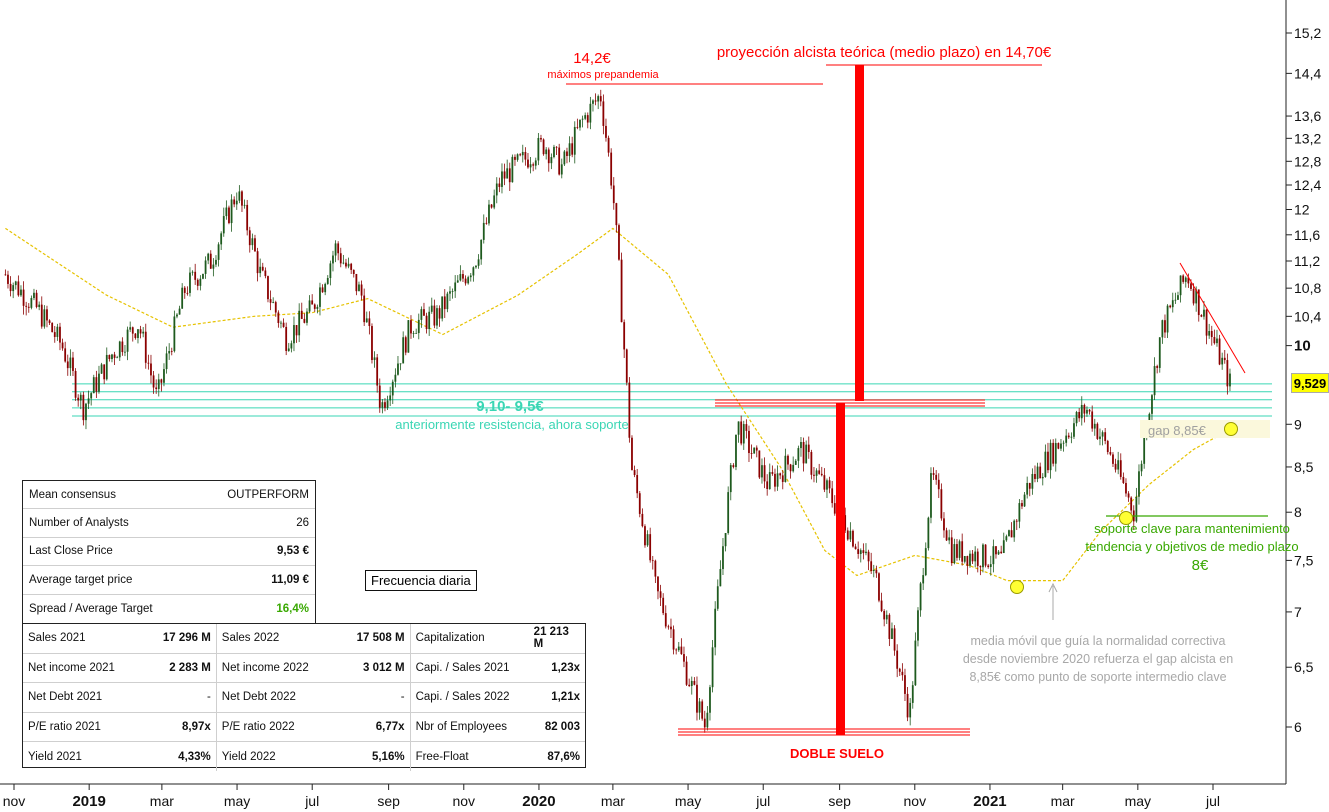  What do you see at coordinates (268, 494) in the screenshot?
I see `consensus-value: OUTPERFORM` at bounding box center [268, 494].